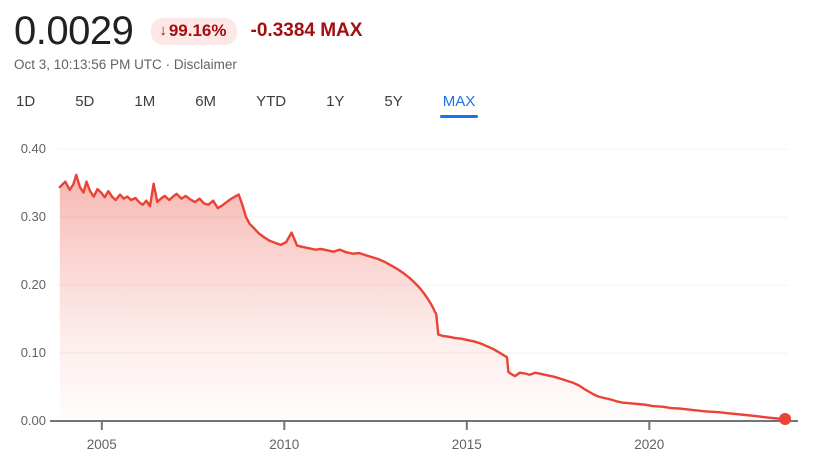  Describe the element at coordinates (284, 444) in the screenshot. I see `svg-text: 2010` at that location.